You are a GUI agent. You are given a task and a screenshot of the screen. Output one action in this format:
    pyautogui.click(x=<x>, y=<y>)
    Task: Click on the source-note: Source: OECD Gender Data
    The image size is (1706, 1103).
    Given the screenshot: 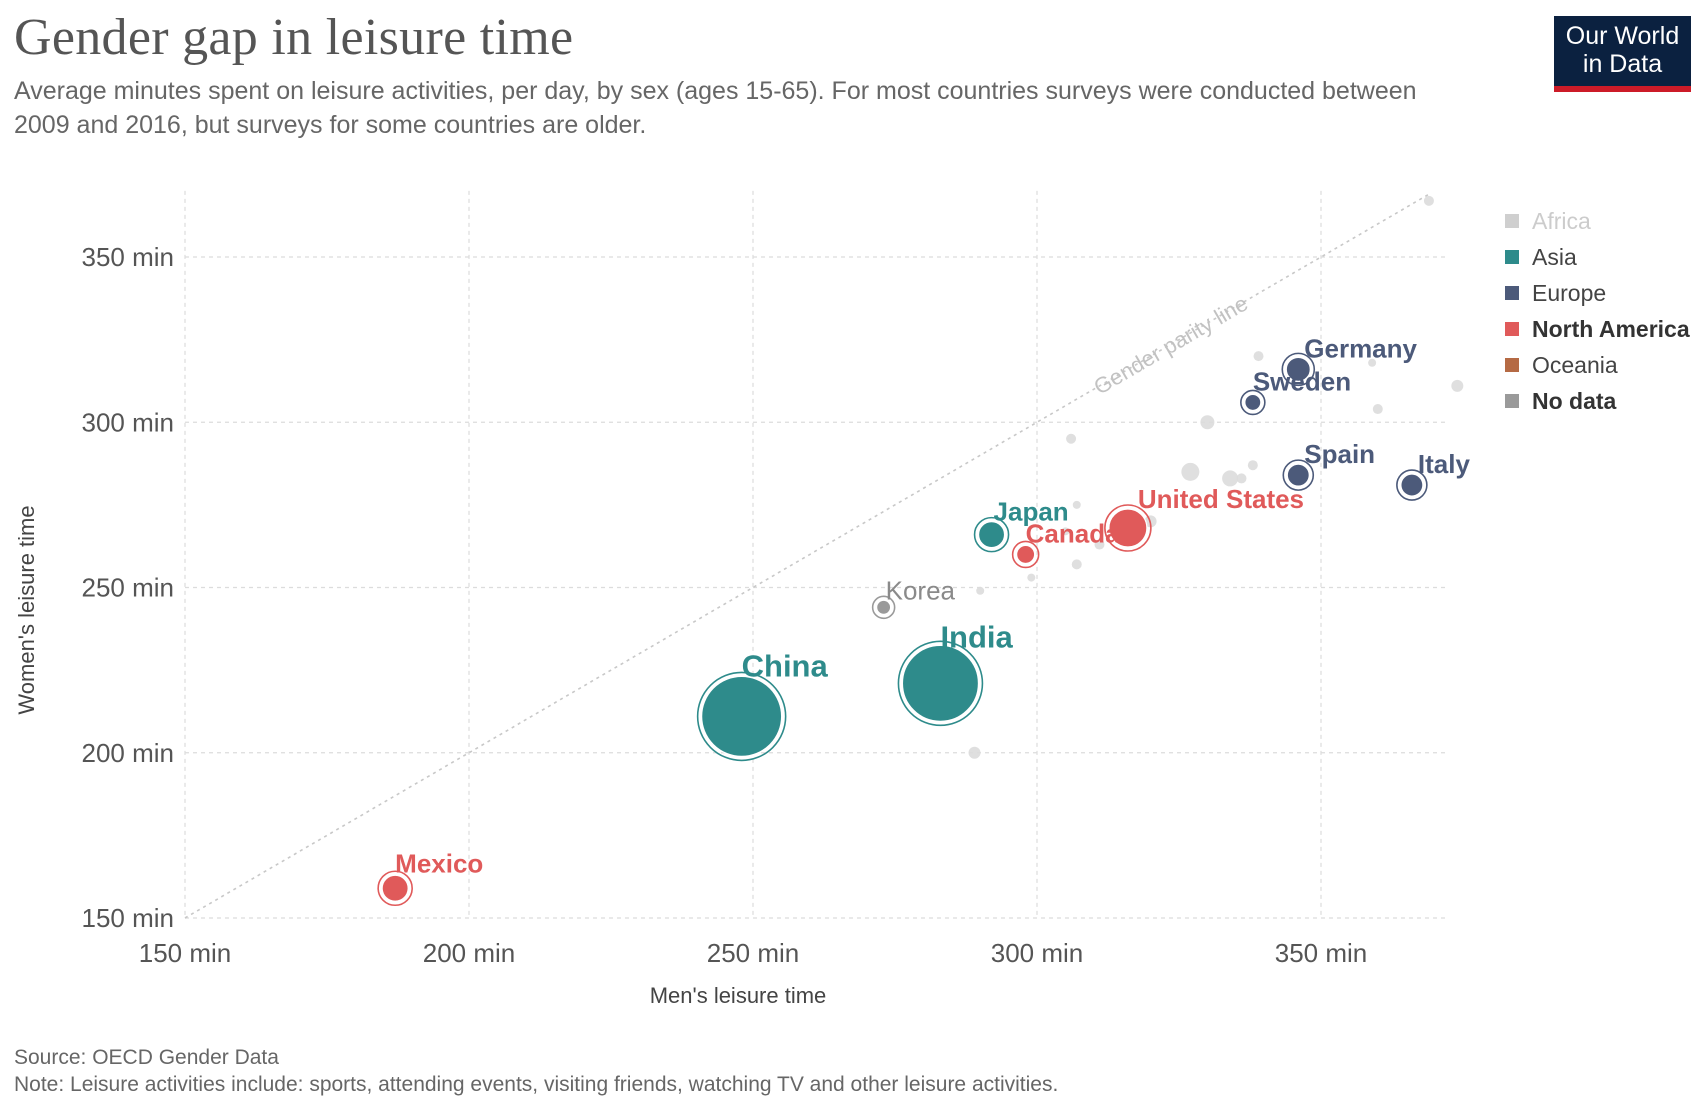 What is the action you would take?
    pyautogui.click(x=146, y=1057)
    